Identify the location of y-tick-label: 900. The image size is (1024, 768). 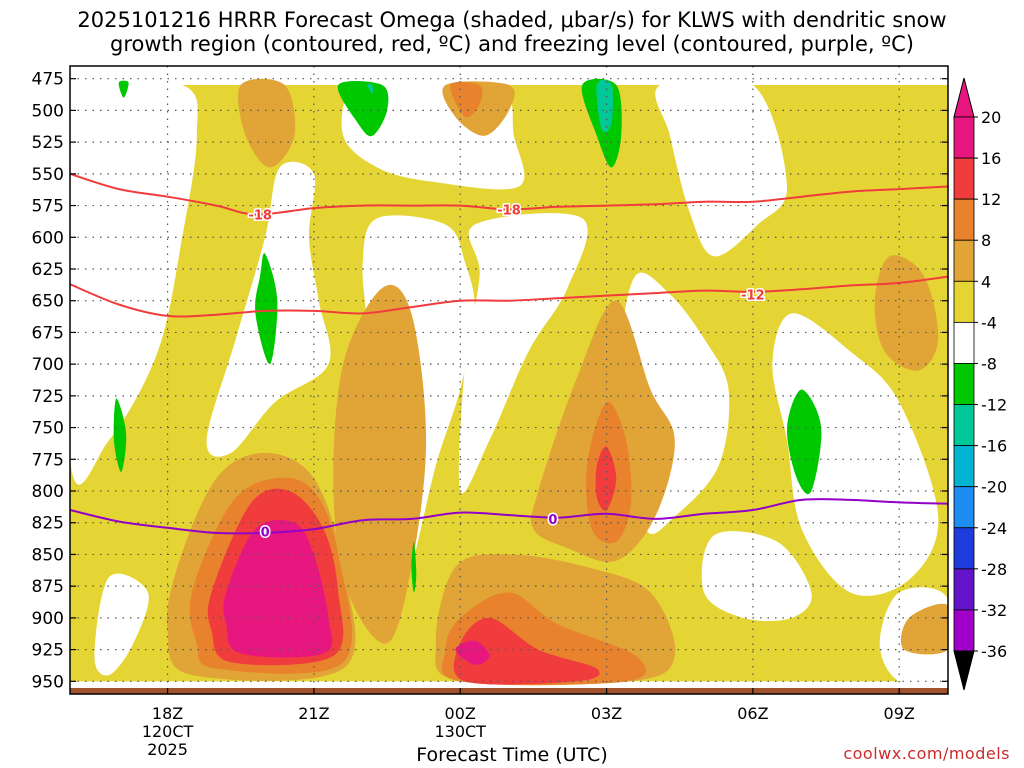
(48, 619).